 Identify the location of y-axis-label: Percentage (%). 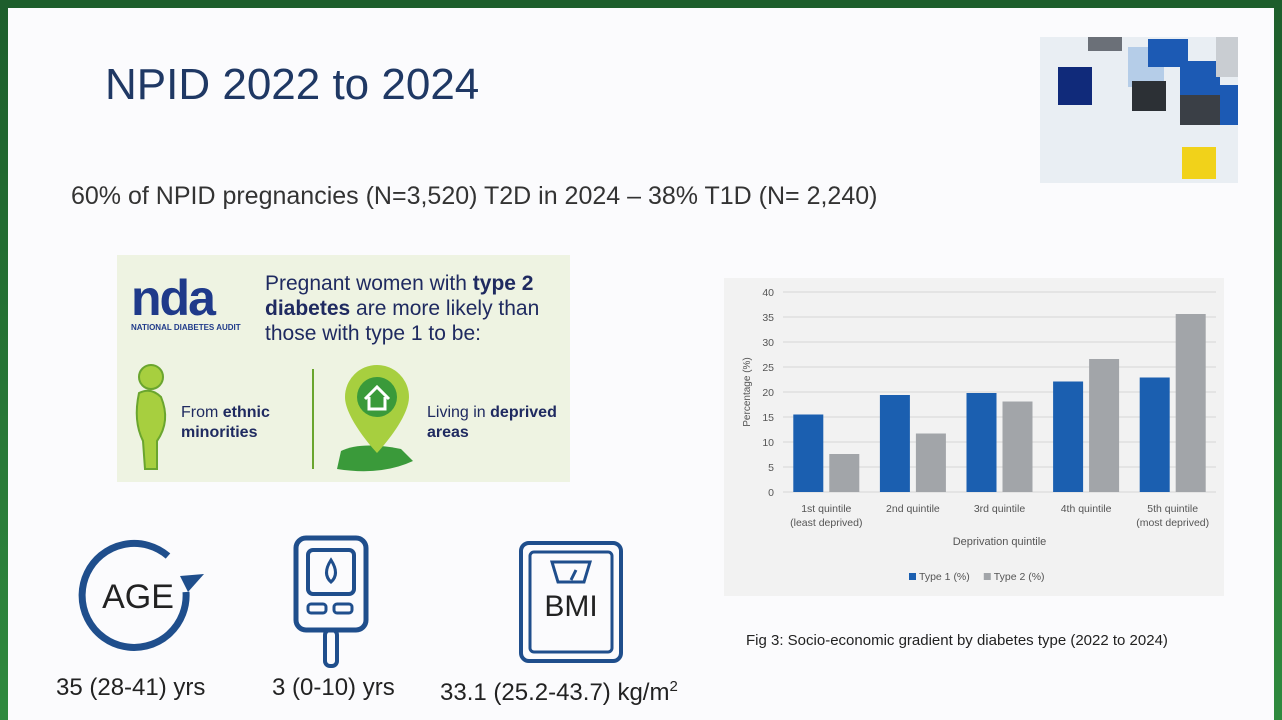
(747, 391).